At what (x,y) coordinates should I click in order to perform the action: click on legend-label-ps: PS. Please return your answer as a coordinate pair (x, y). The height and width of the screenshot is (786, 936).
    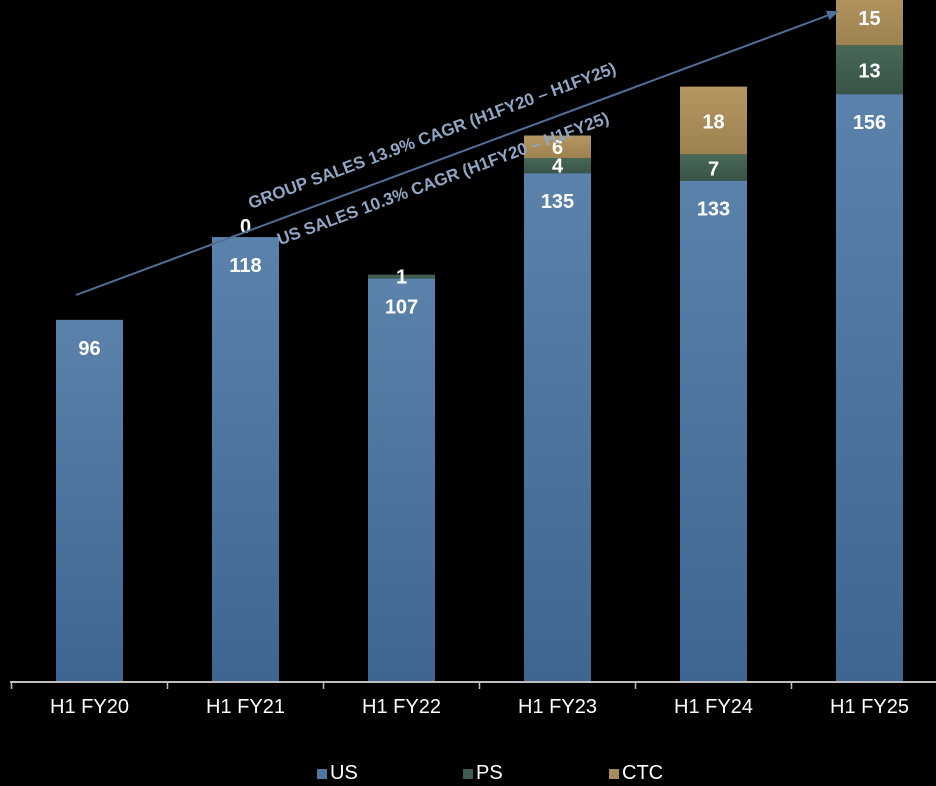
    Looking at the image, I should click on (489, 773).